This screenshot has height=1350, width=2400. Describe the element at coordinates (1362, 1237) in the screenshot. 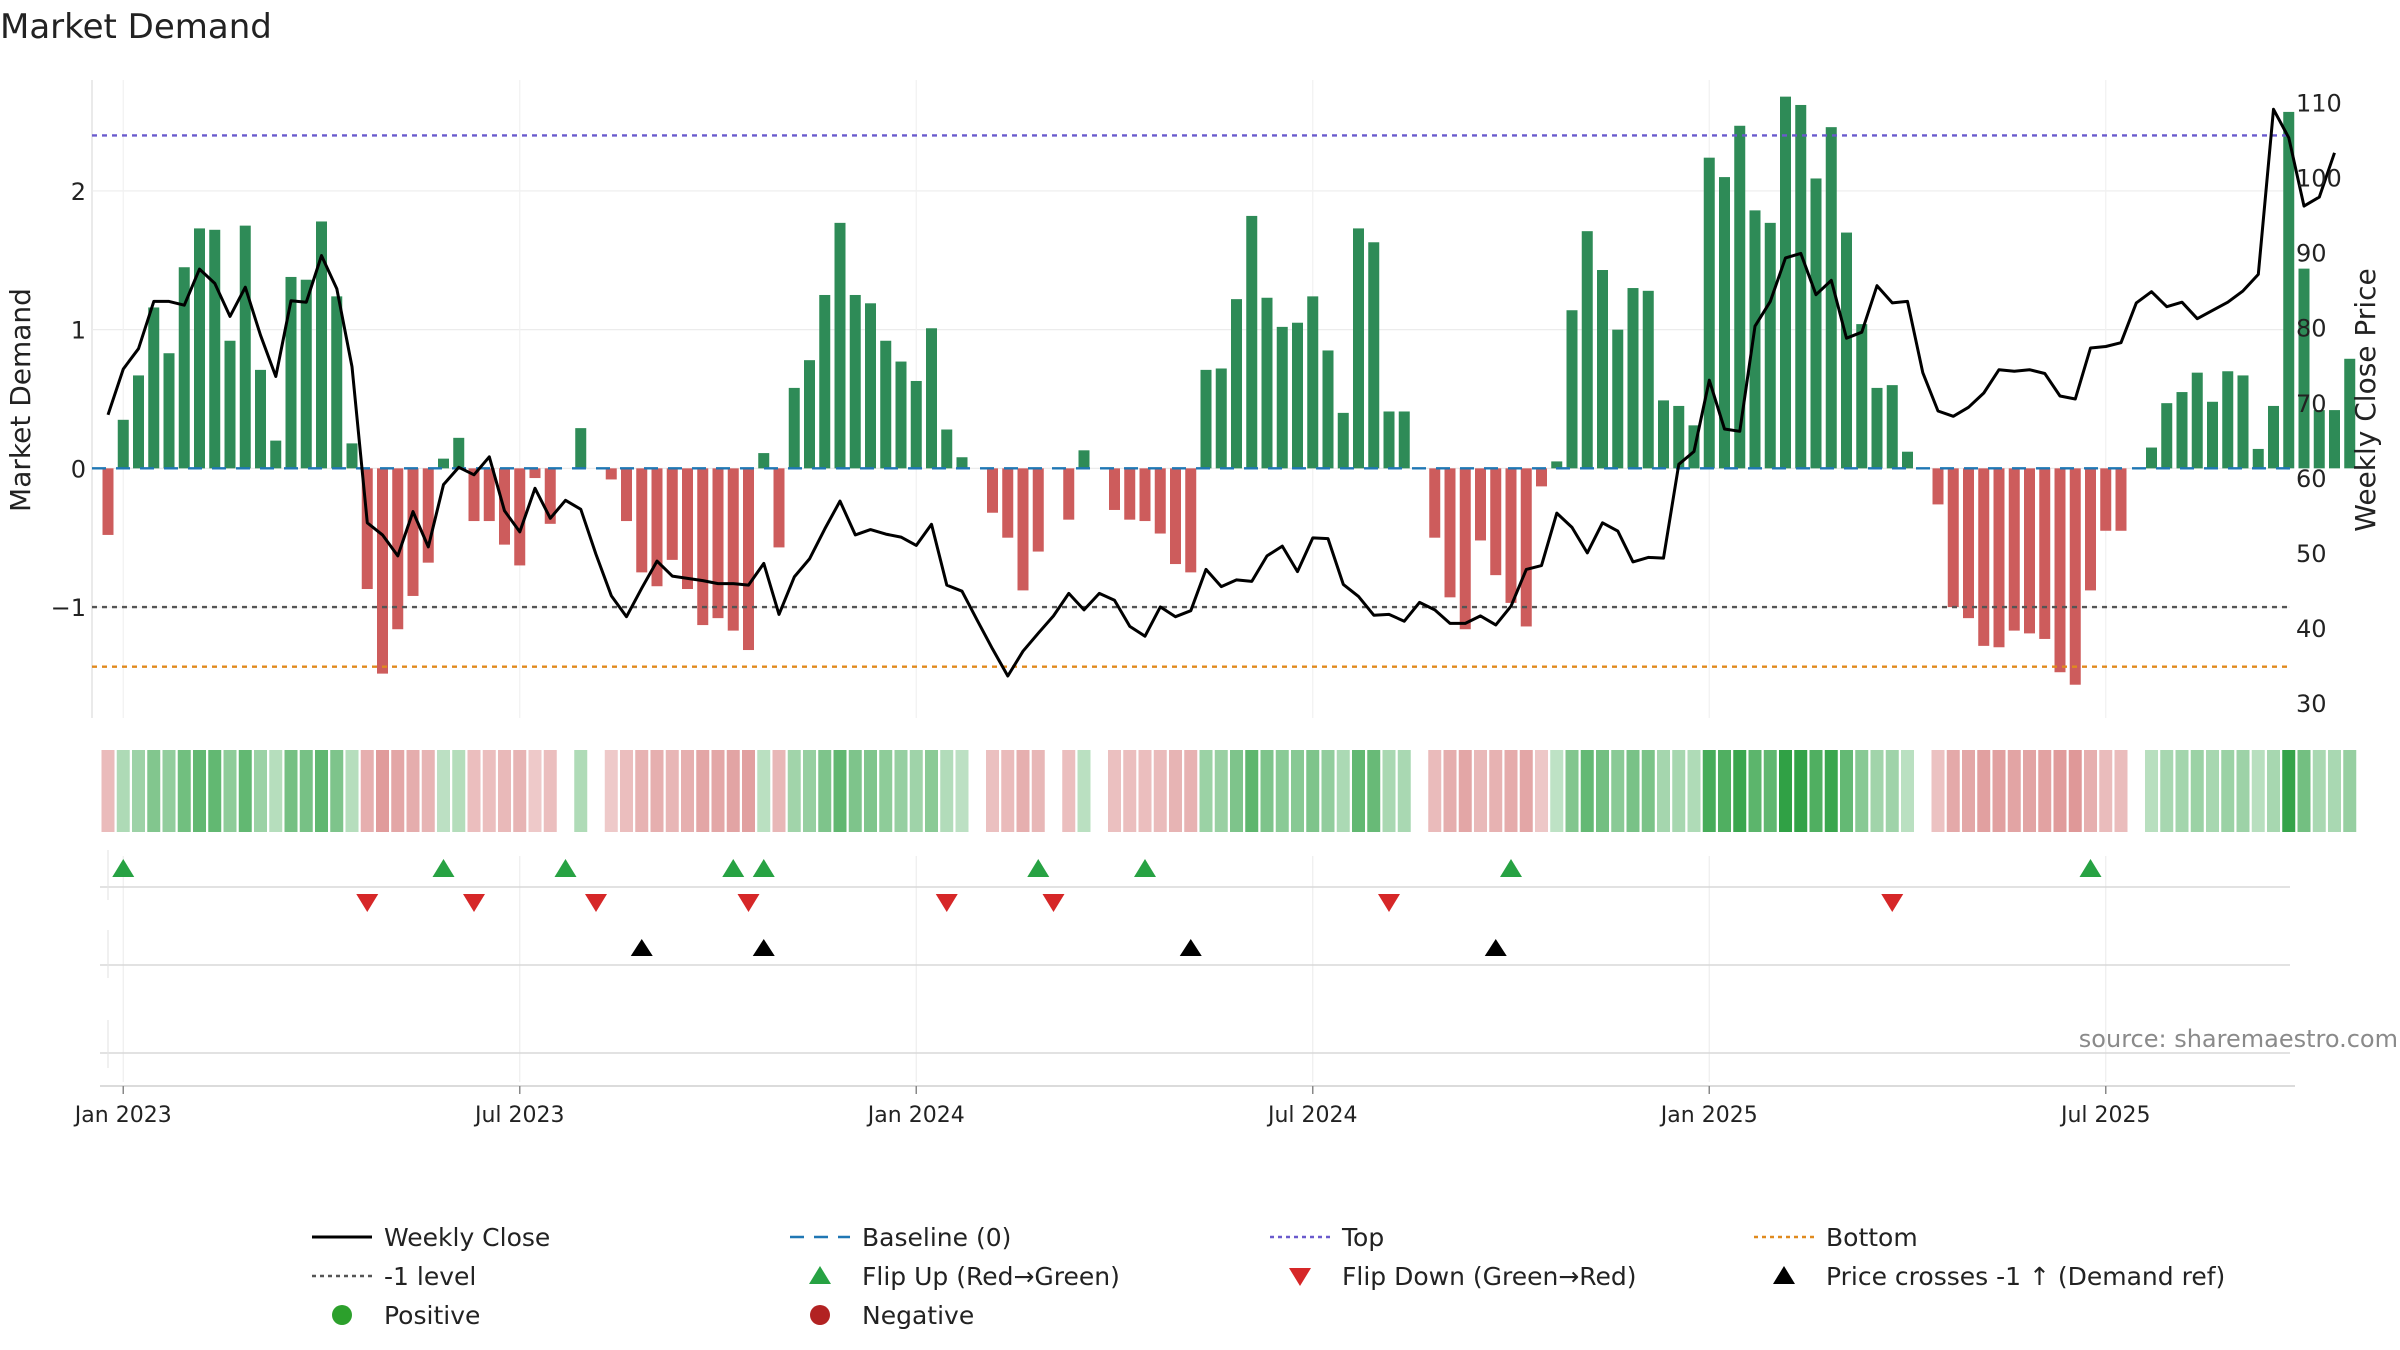

I see `legend-label: Top` at that location.